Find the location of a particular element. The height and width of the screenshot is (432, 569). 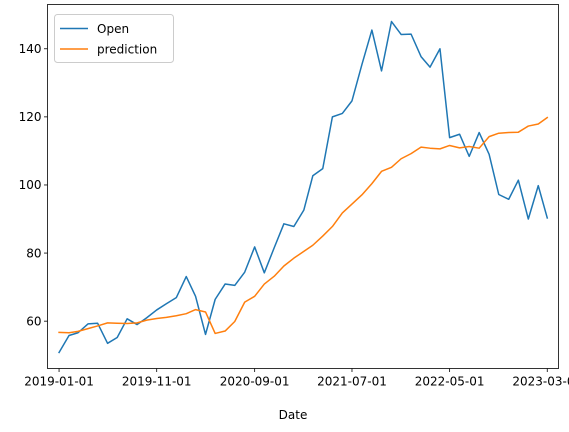

x-tick-label: 2023-03-01 is located at coordinates (540, 382).